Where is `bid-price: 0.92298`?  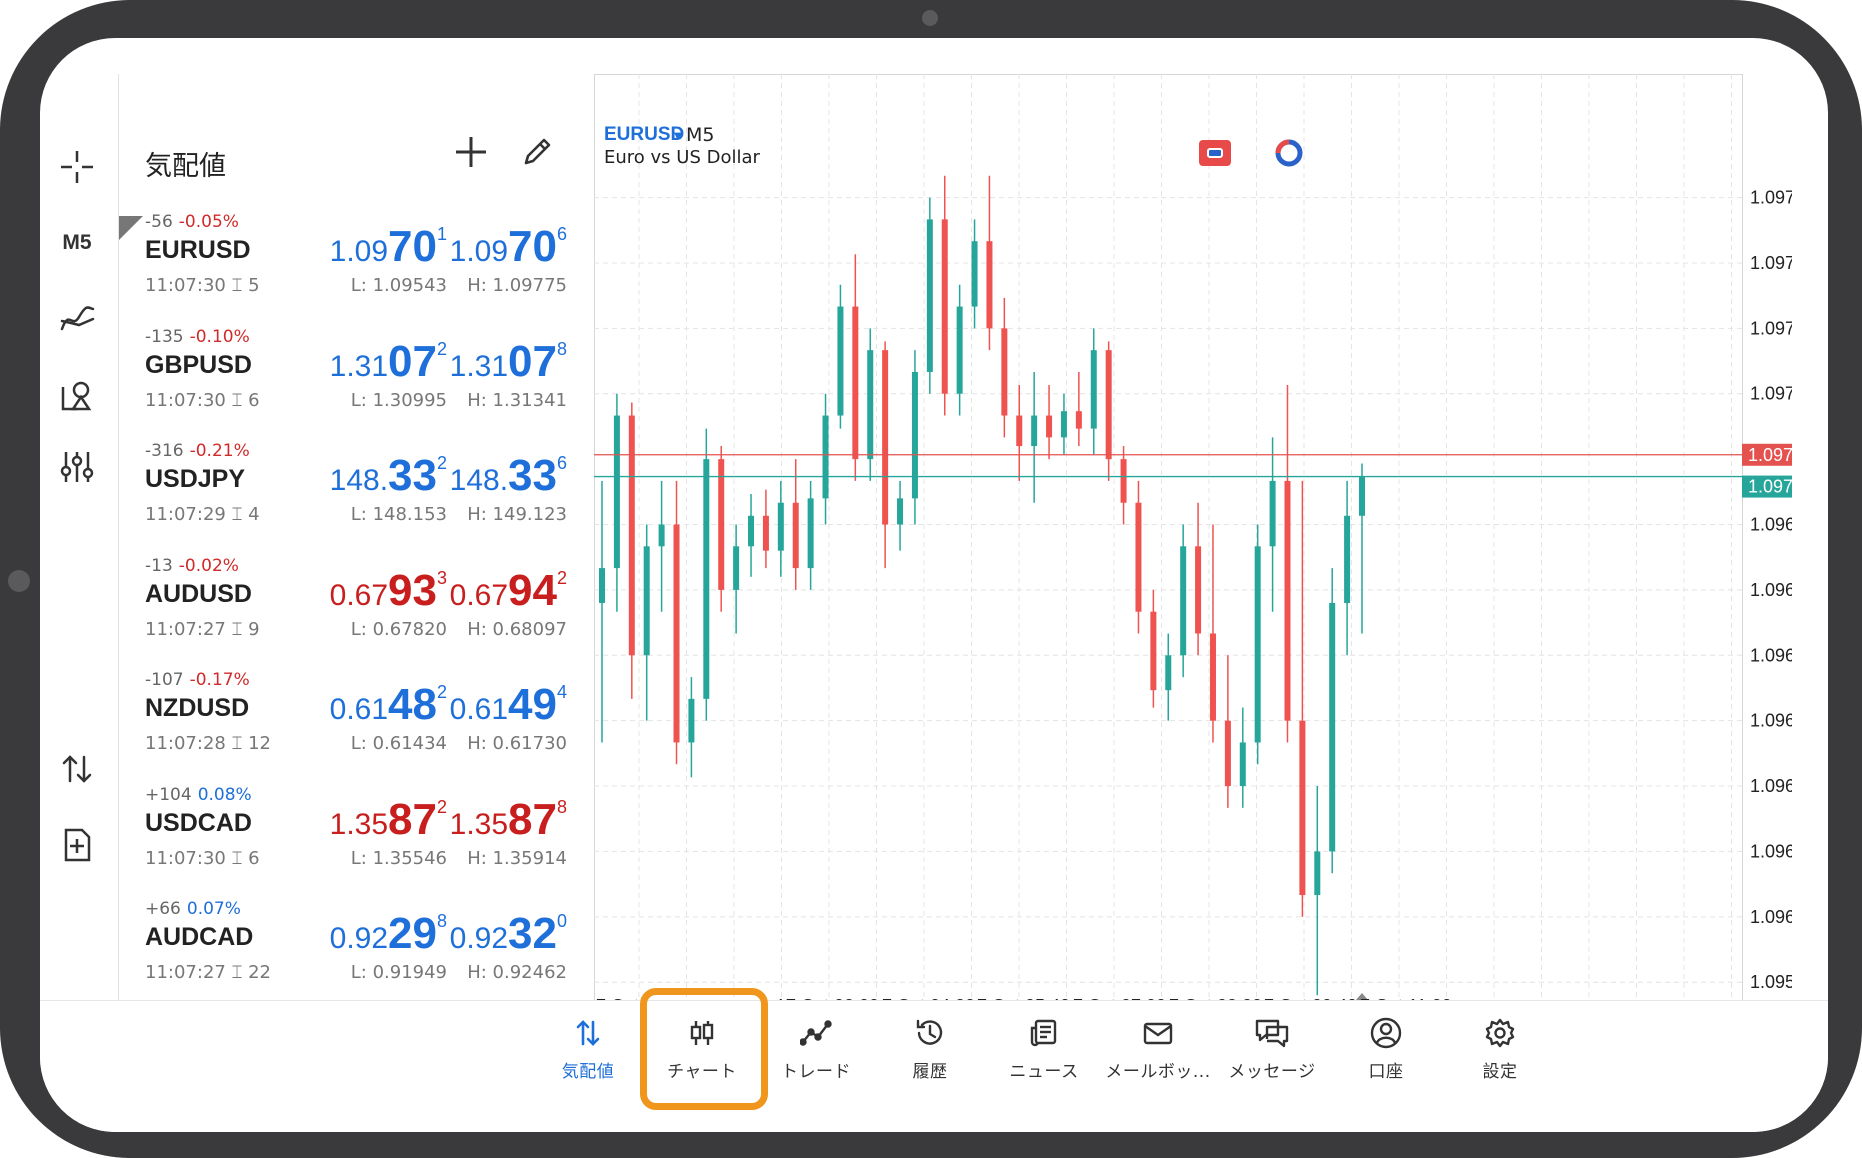
bid-price: 0.92298 is located at coordinates (388, 934).